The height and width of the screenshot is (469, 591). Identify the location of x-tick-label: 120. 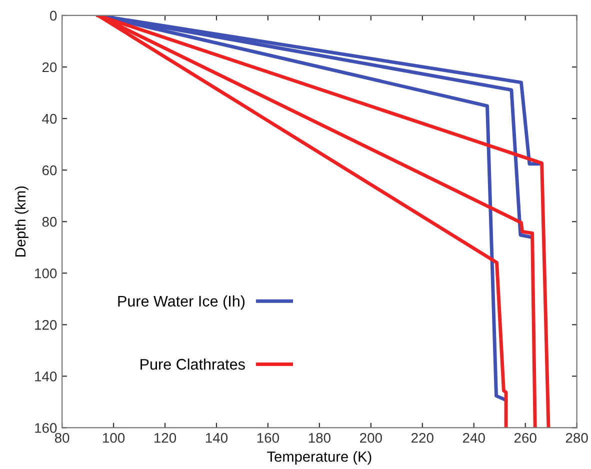
(165, 437).